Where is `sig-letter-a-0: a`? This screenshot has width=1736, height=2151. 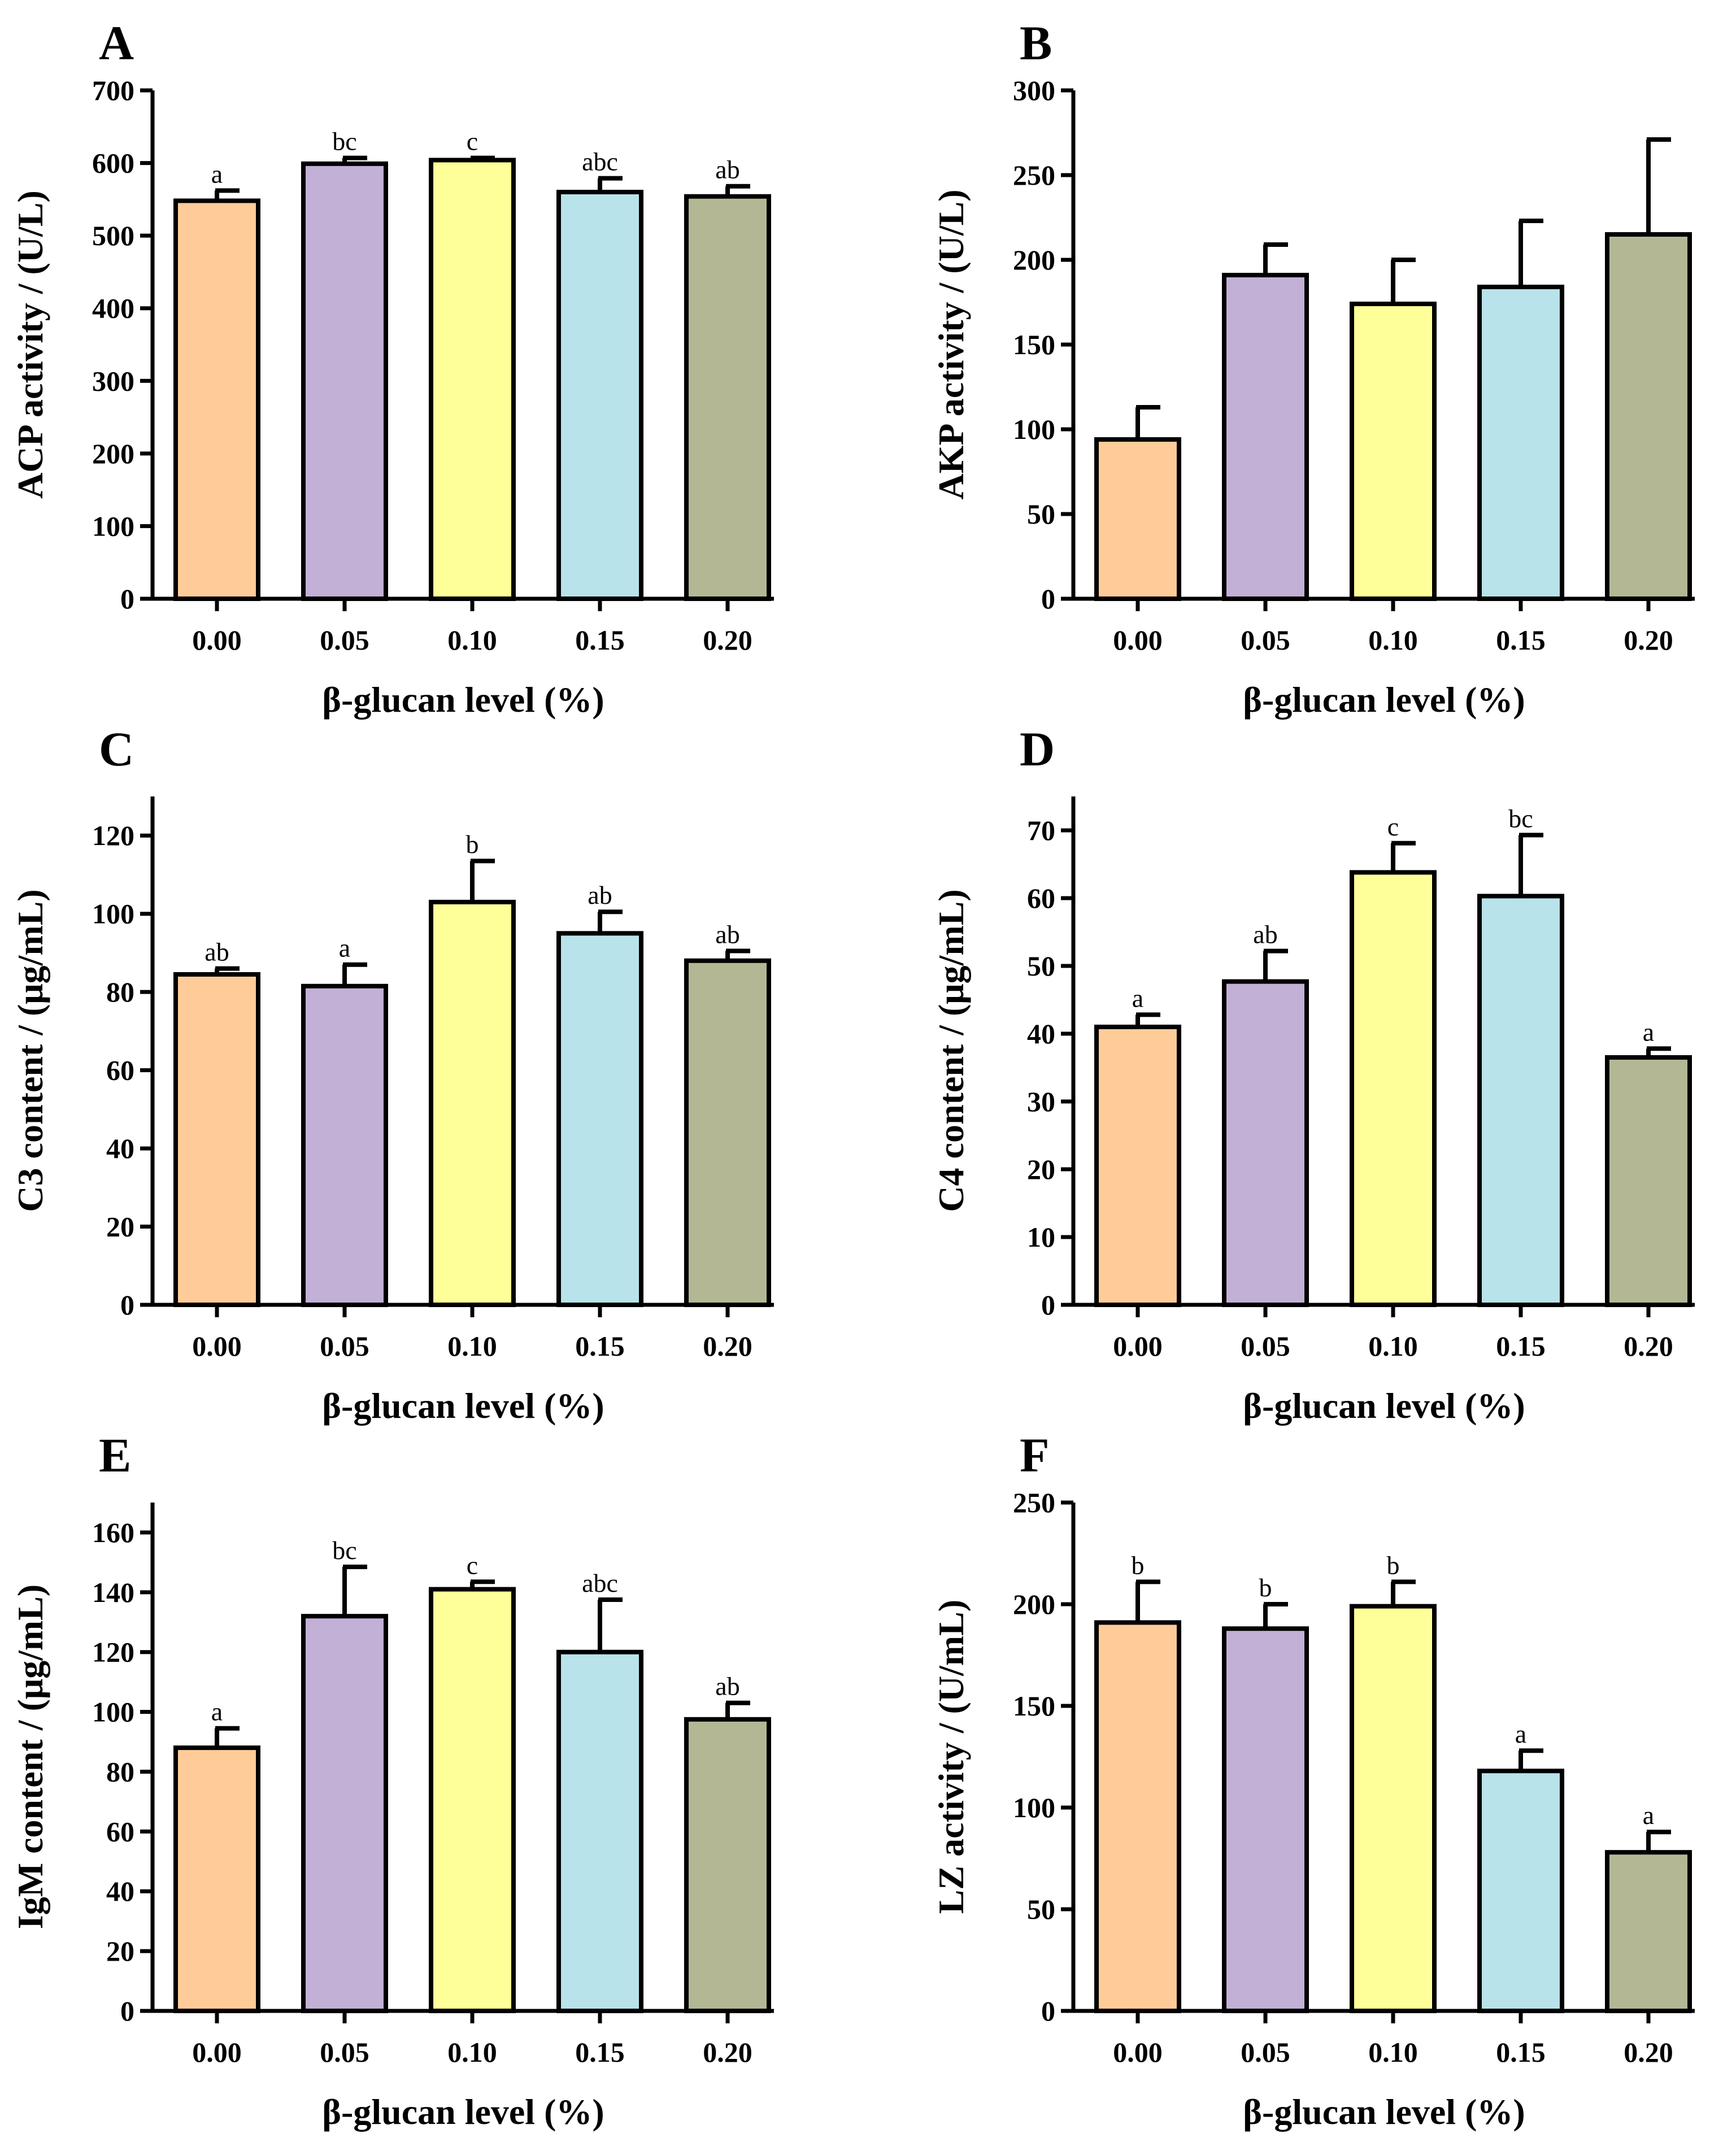 sig-letter-a-0: a is located at coordinates (217, 173).